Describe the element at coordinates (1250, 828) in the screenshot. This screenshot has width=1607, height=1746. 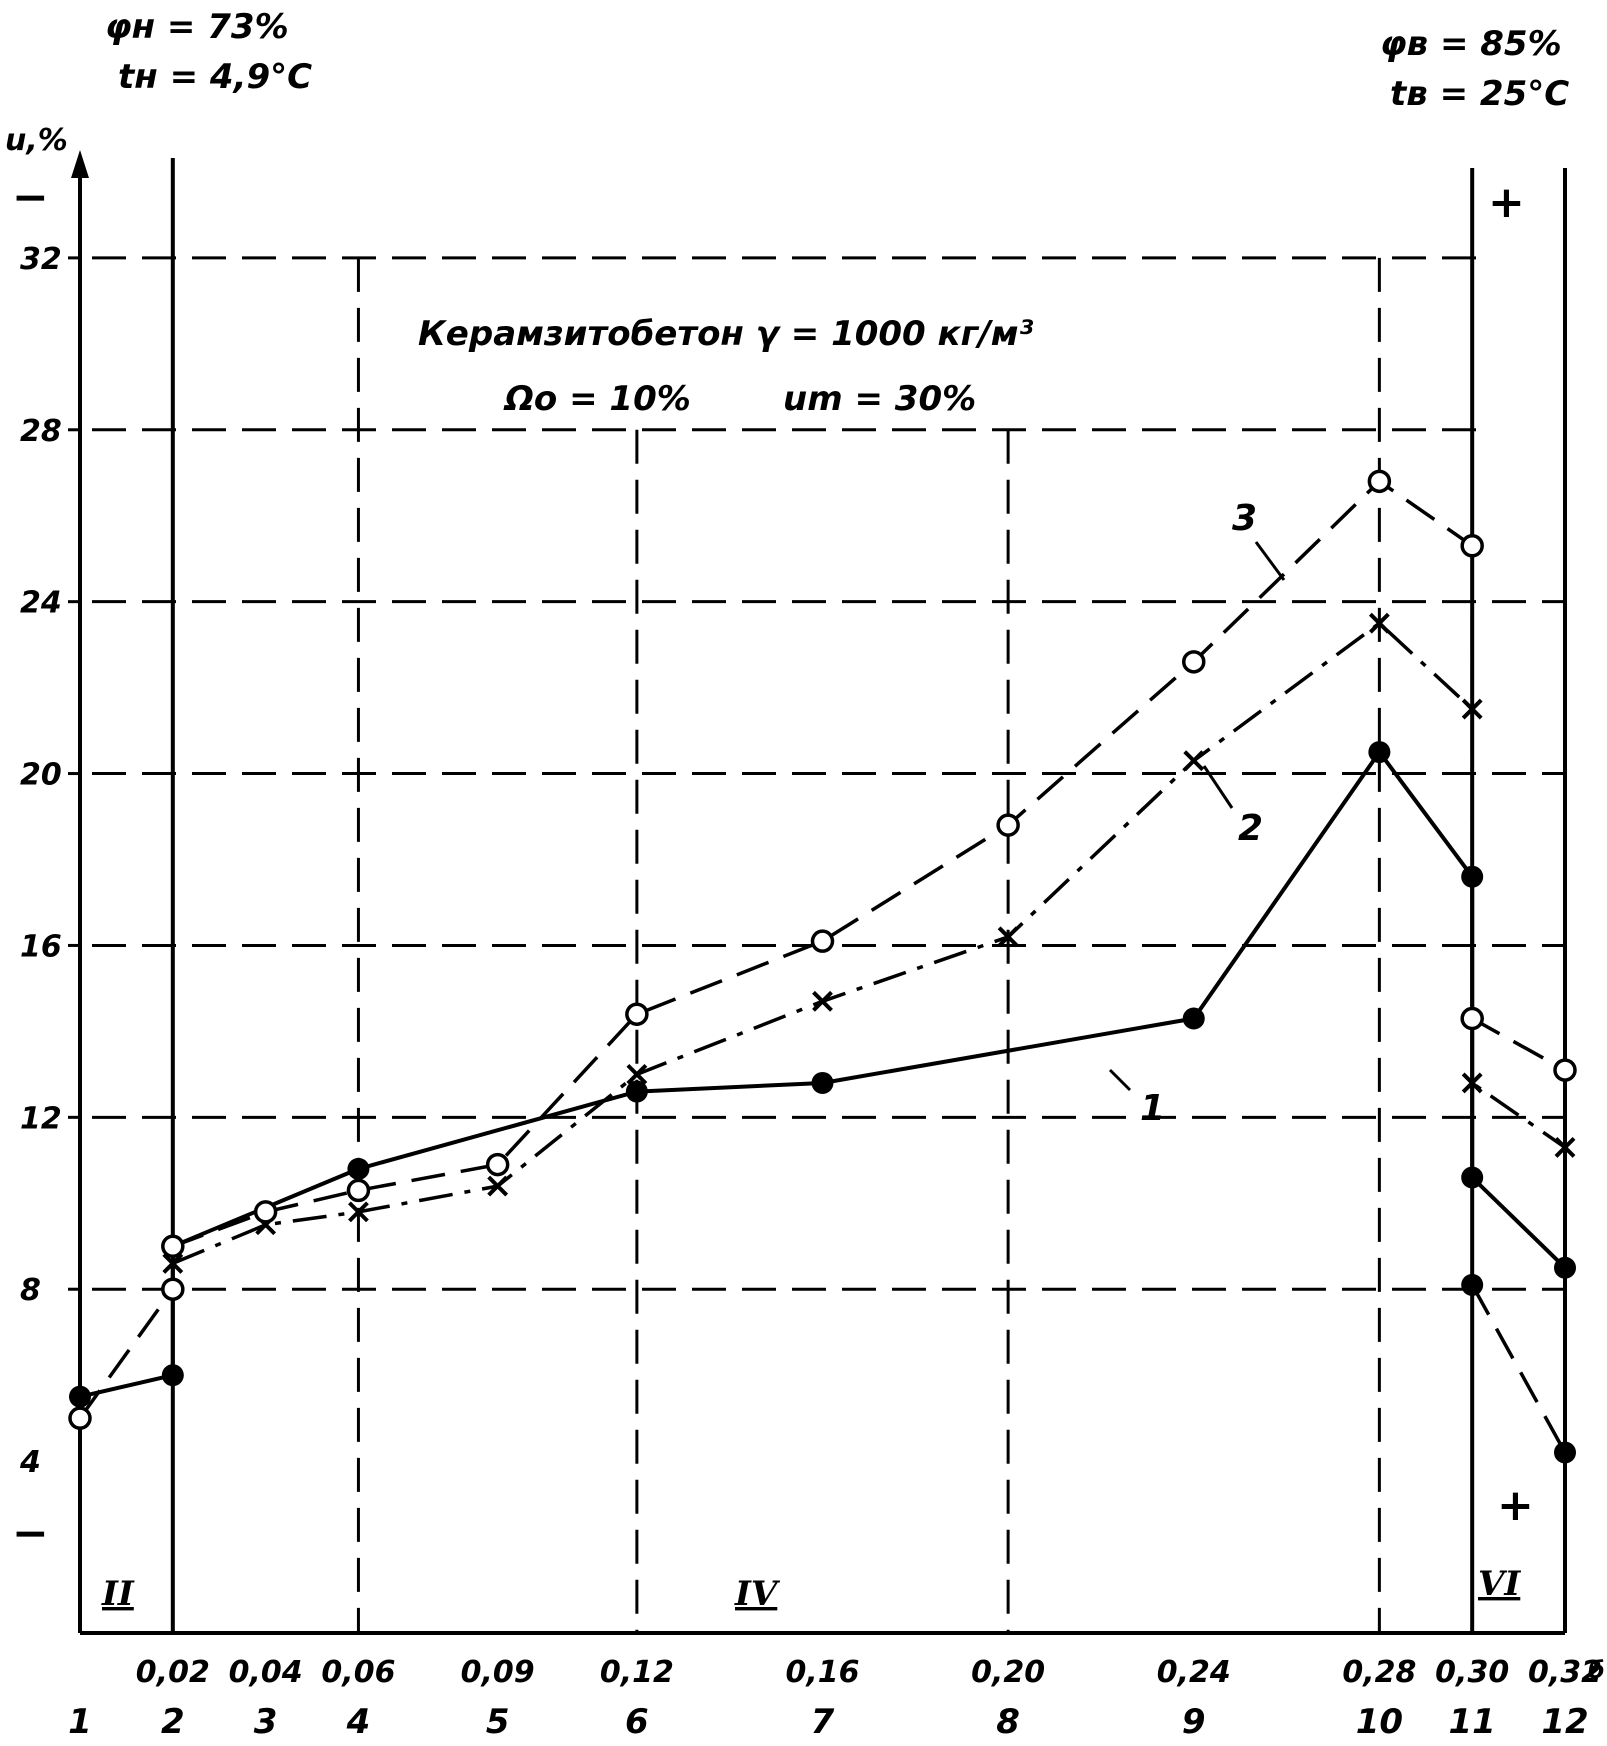
I see `curve-label-2: 2` at that location.